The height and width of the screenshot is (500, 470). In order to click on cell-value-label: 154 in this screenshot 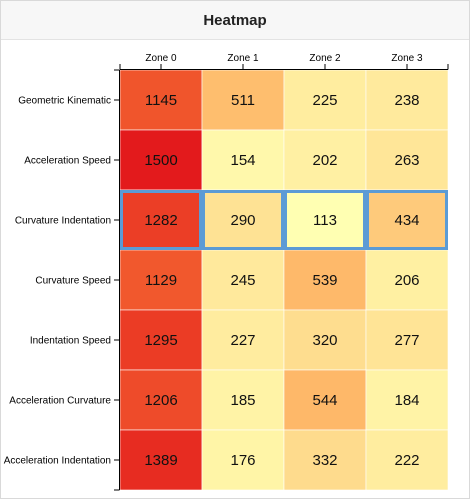, I will do `click(242, 160)`.